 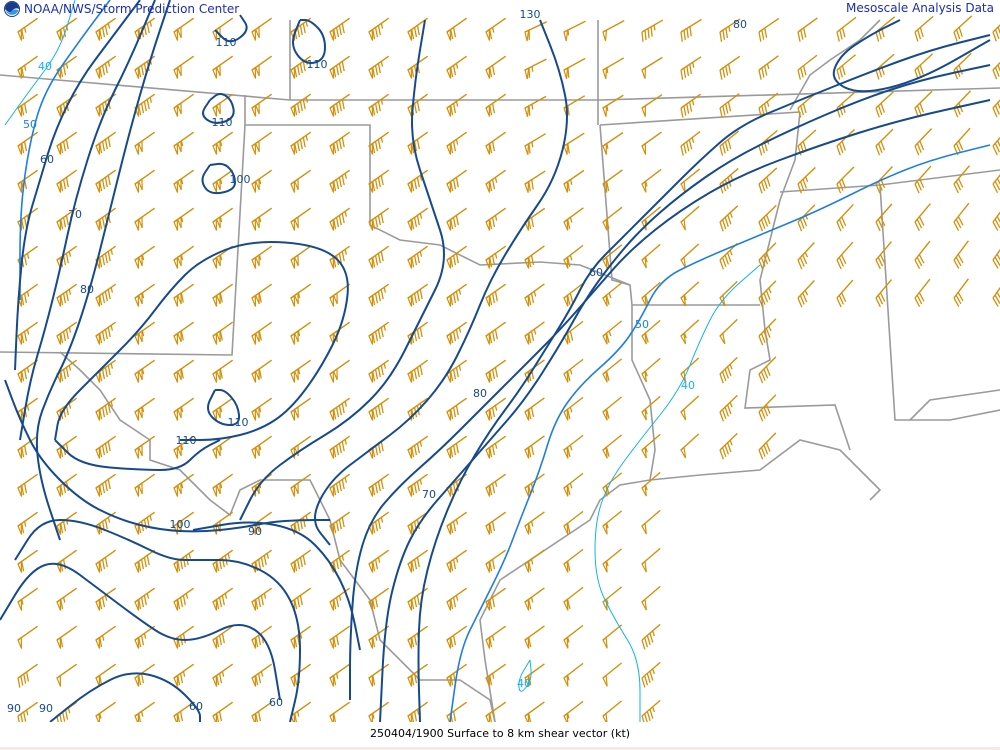 I want to click on contour-label: 130, so click(x=530, y=14).